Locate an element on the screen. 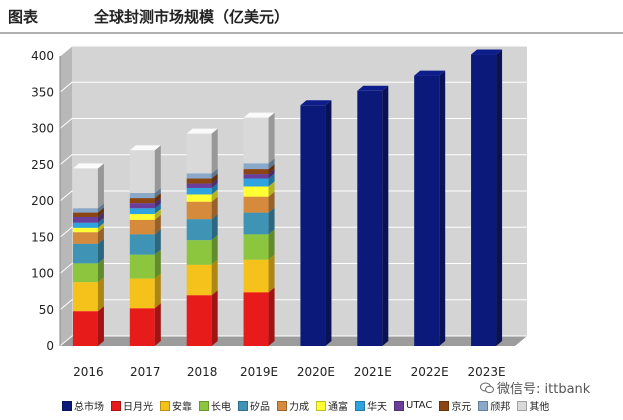 This screenshot has width=623, height=420. legend-label: 颀邦 is located at coordinates (500, 407).